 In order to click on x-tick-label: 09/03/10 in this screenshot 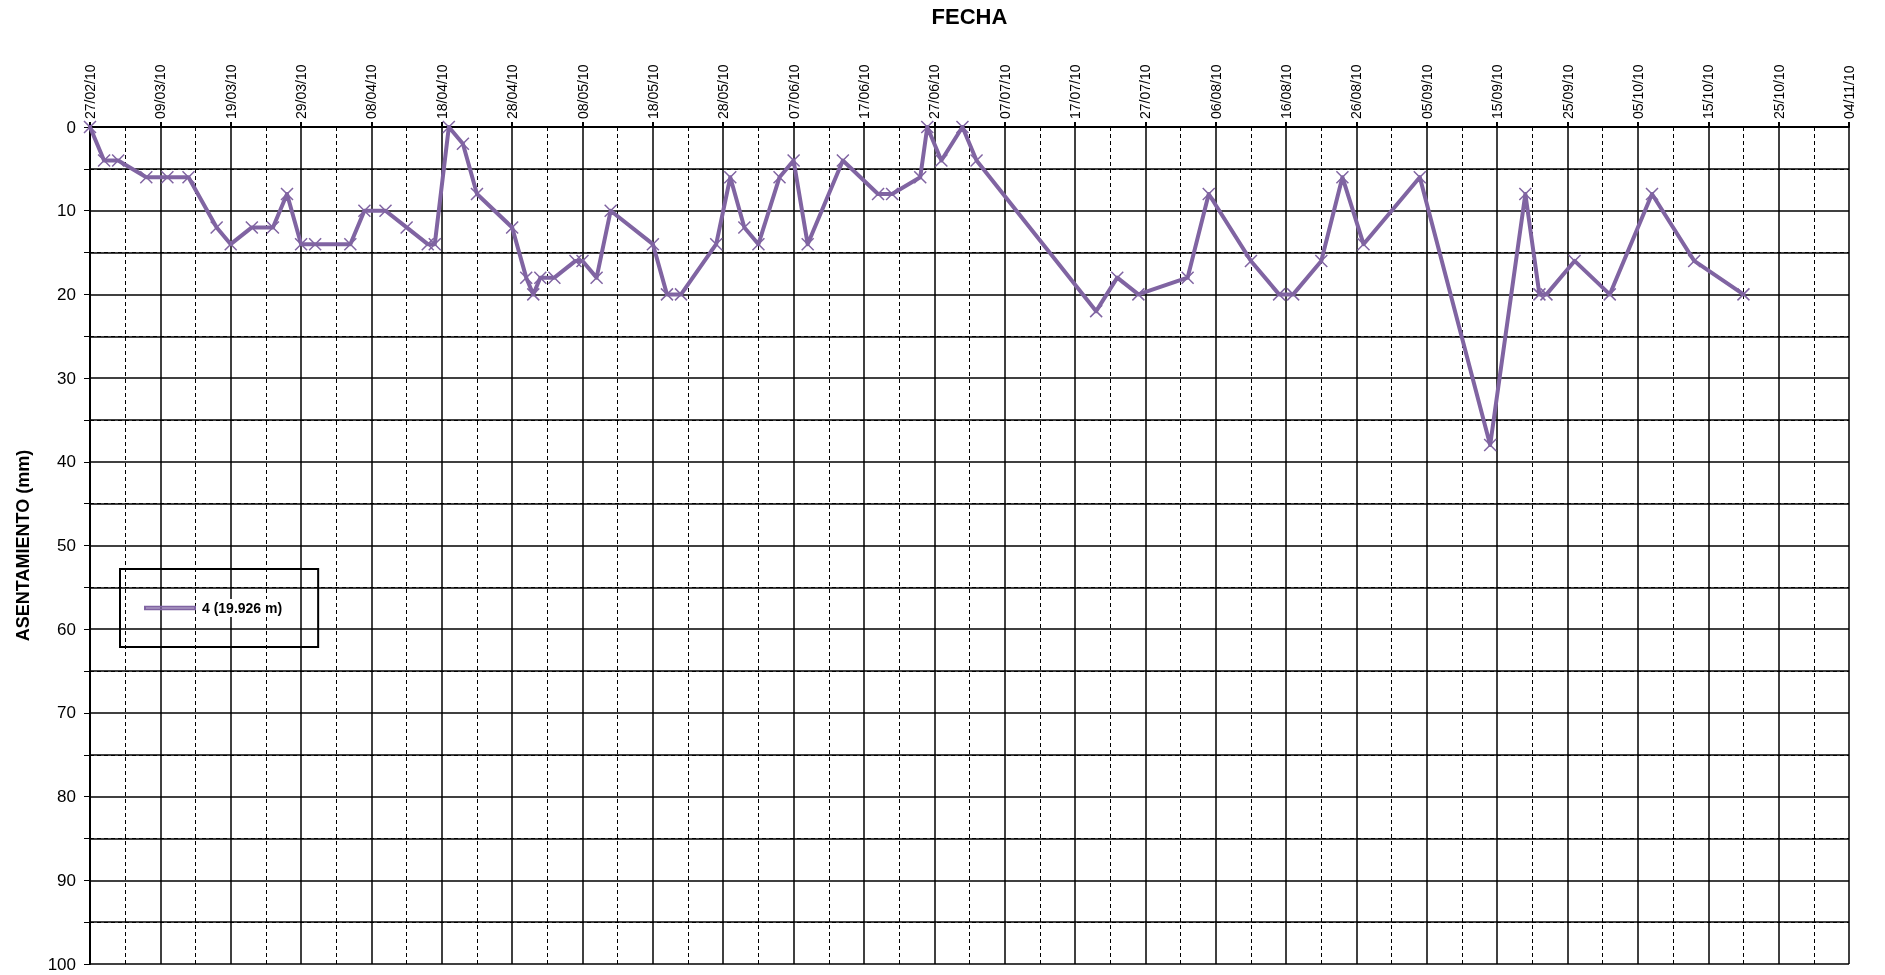, I will do `click(160, 91)`.